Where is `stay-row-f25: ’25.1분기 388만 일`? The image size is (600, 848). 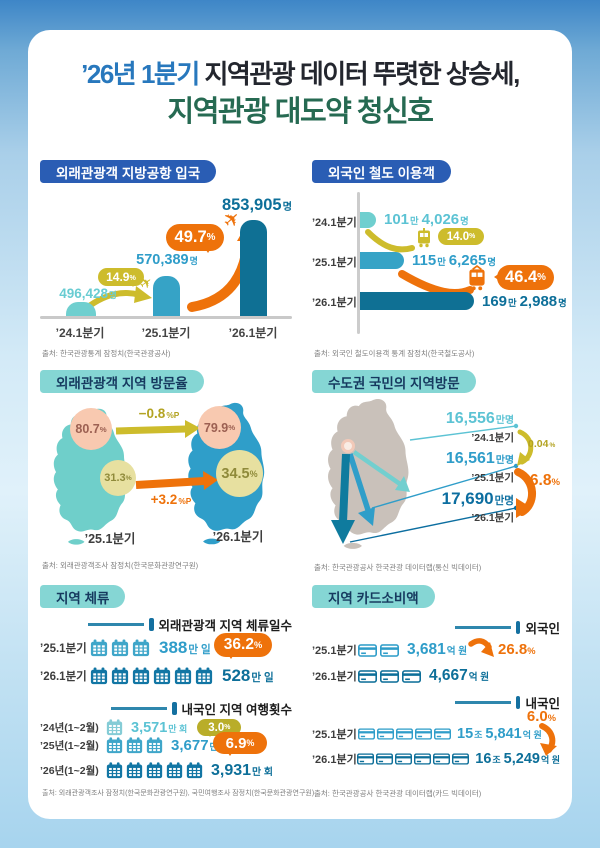
stay-row-f25: ’25.1분기 388만 일 is located at coordinates (125, 647).